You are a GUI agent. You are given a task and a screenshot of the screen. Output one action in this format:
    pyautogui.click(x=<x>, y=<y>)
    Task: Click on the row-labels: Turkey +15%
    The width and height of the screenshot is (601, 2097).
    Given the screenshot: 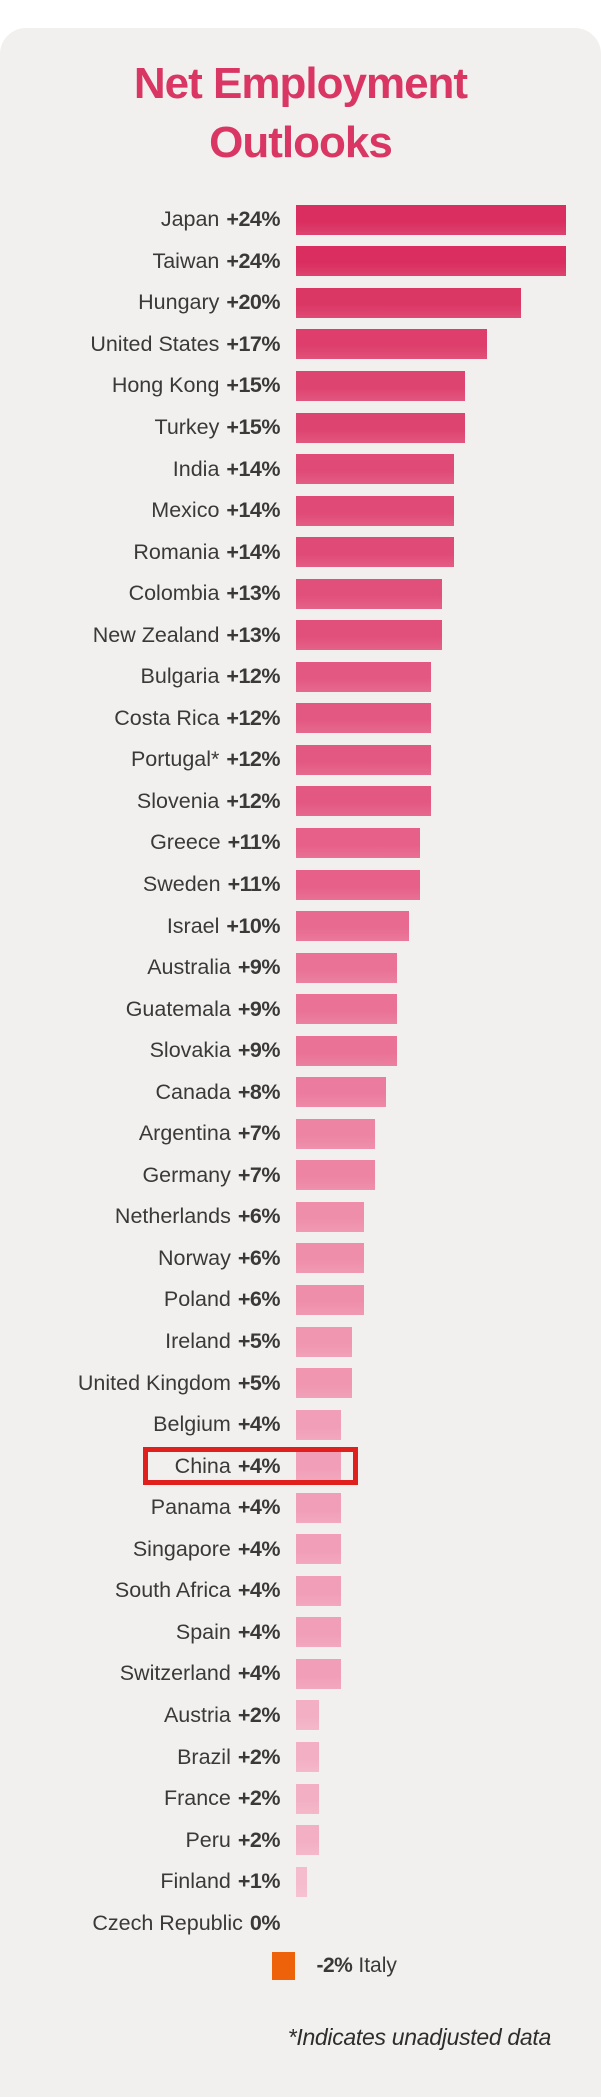 What is the action you would take?
    pyautogui.click(x=140, y=427)
    